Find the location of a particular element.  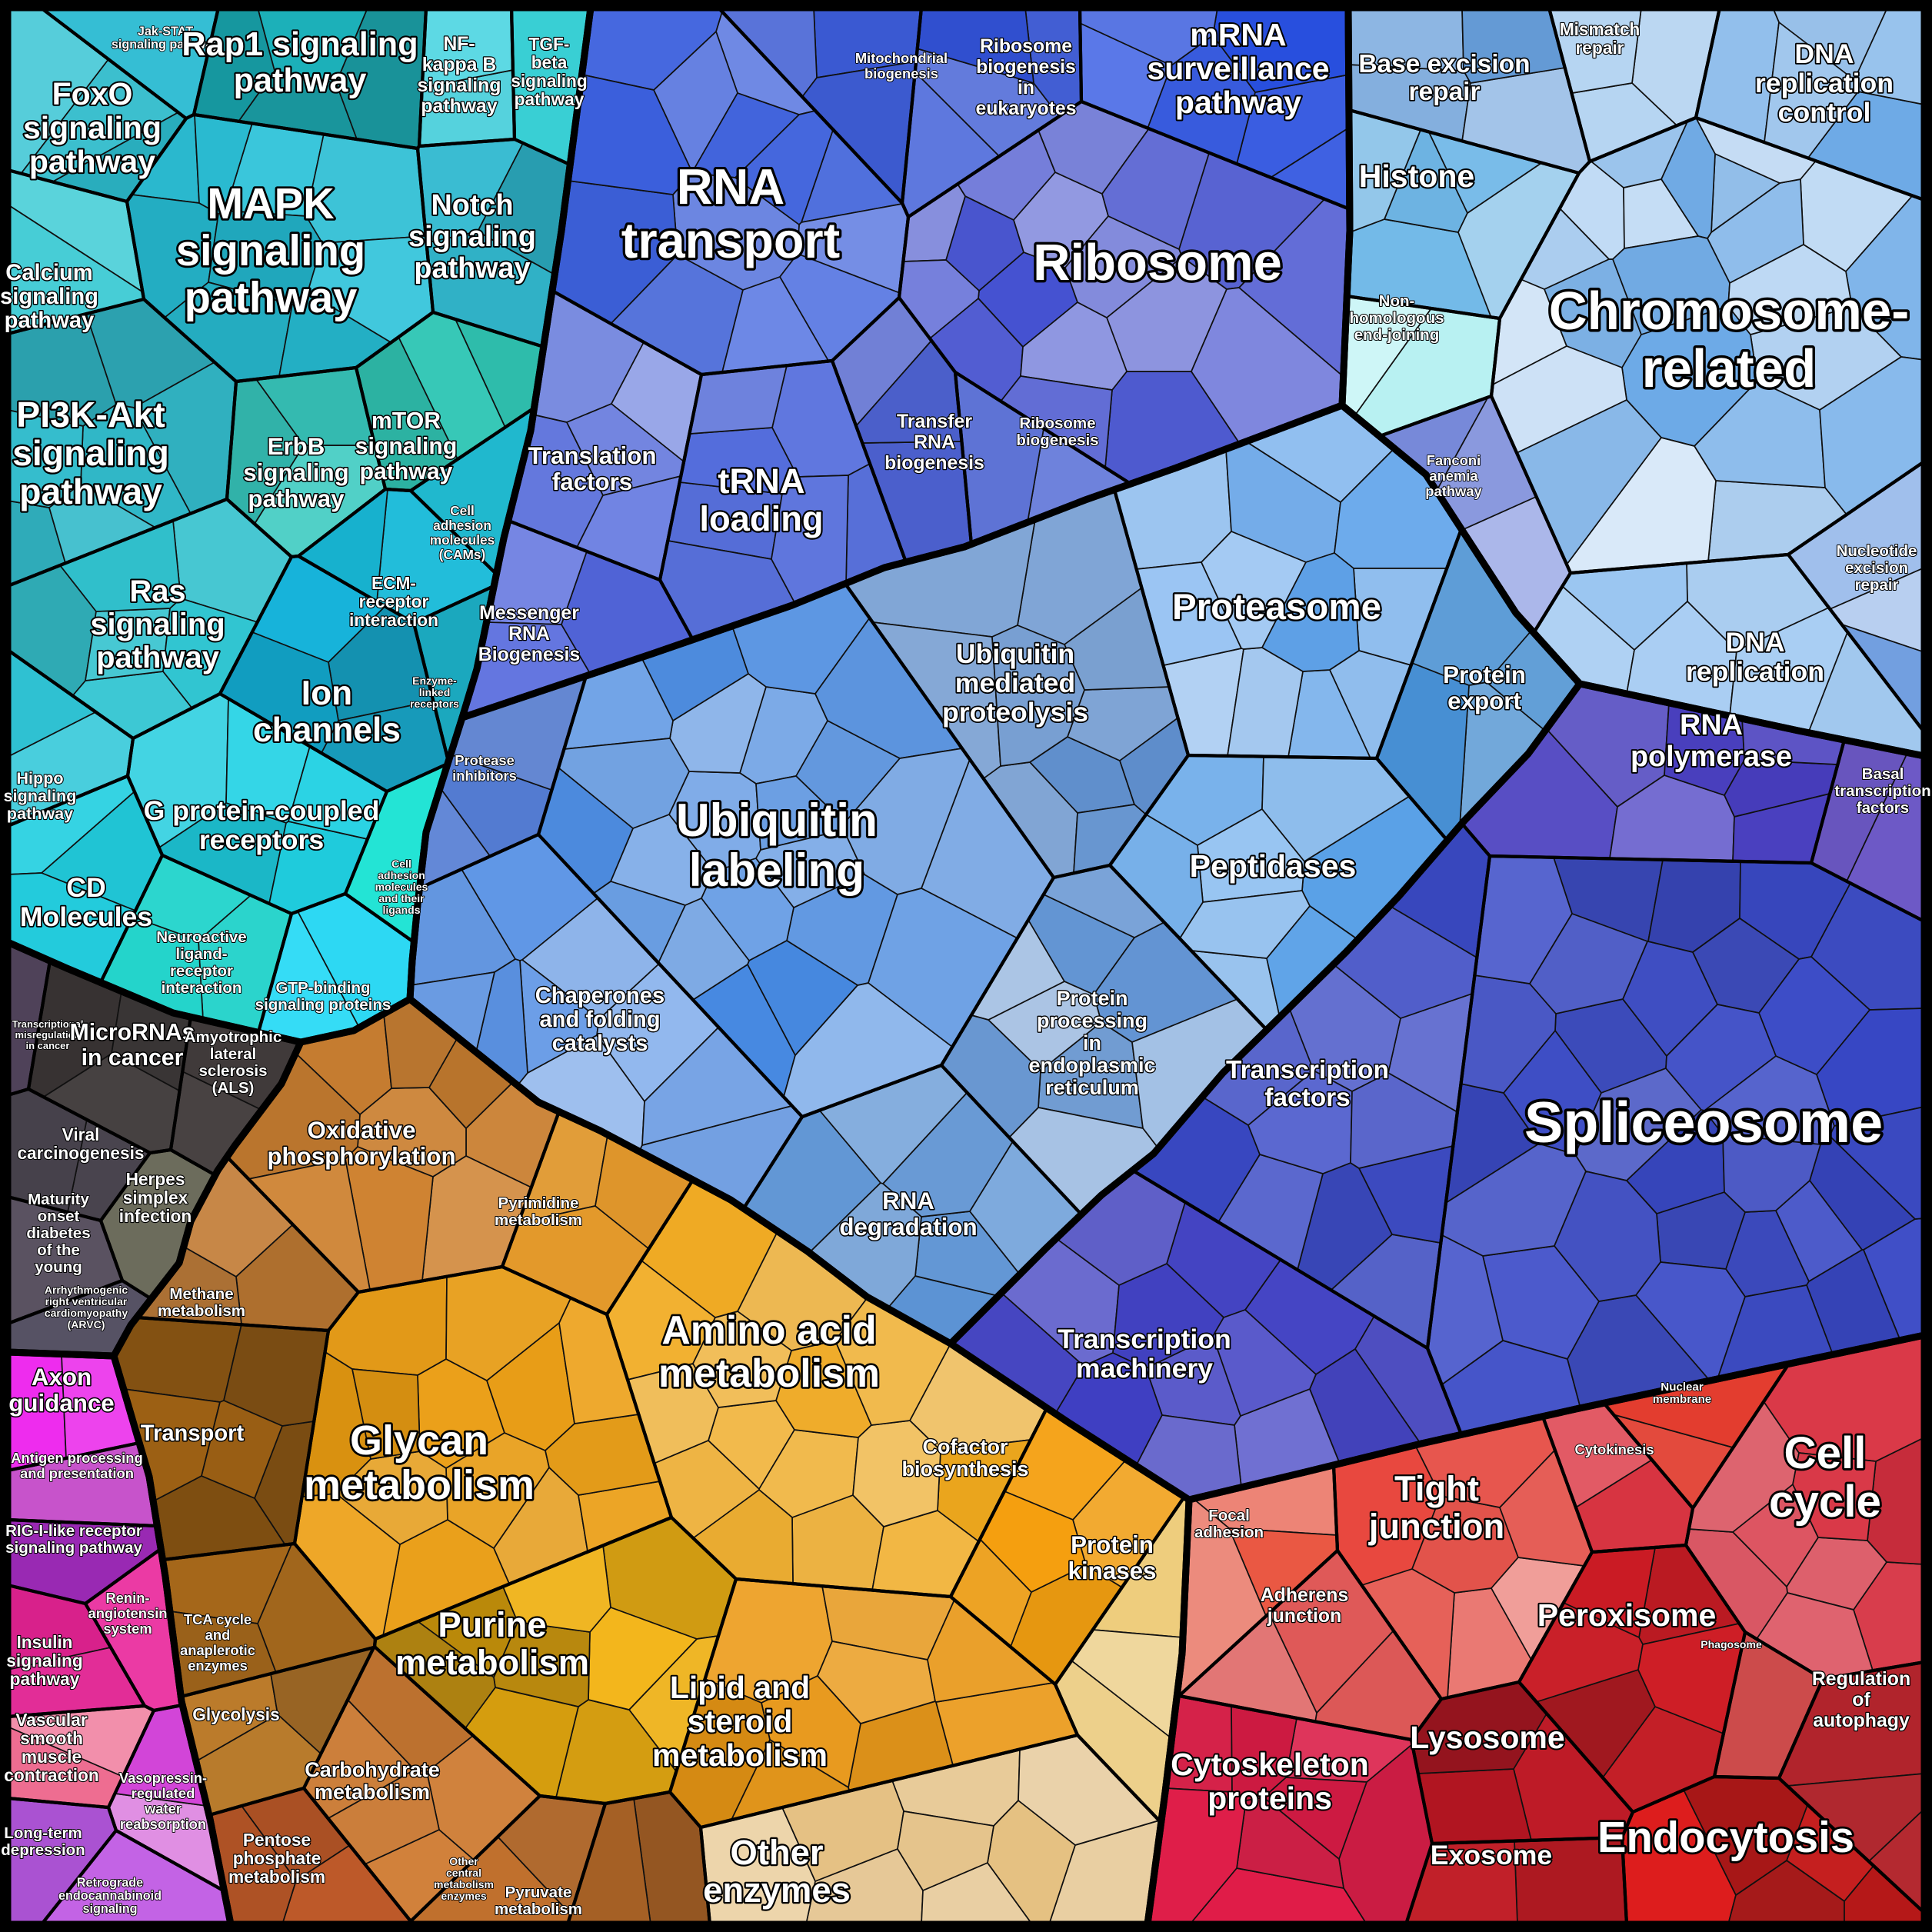

svg-text: Ribosome is located at coordinates (1157, 262).